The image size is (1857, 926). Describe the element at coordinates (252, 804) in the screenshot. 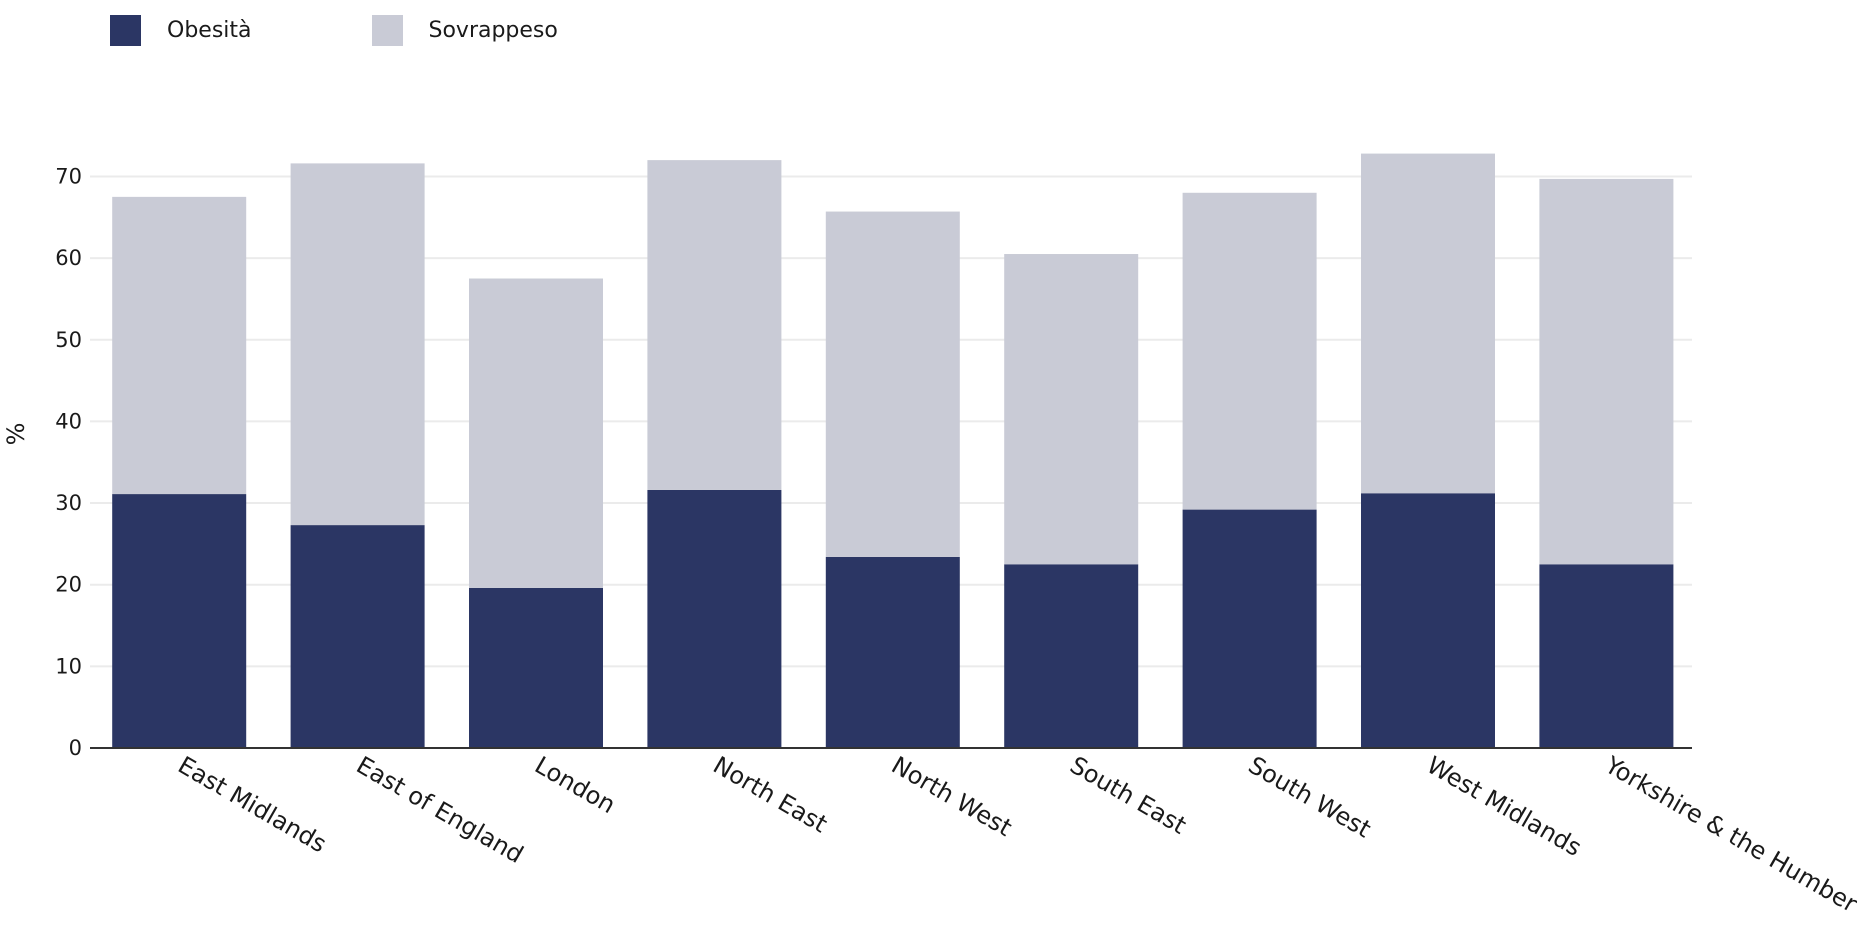

I see `x-tick-label-0: East Midlands` at that location.